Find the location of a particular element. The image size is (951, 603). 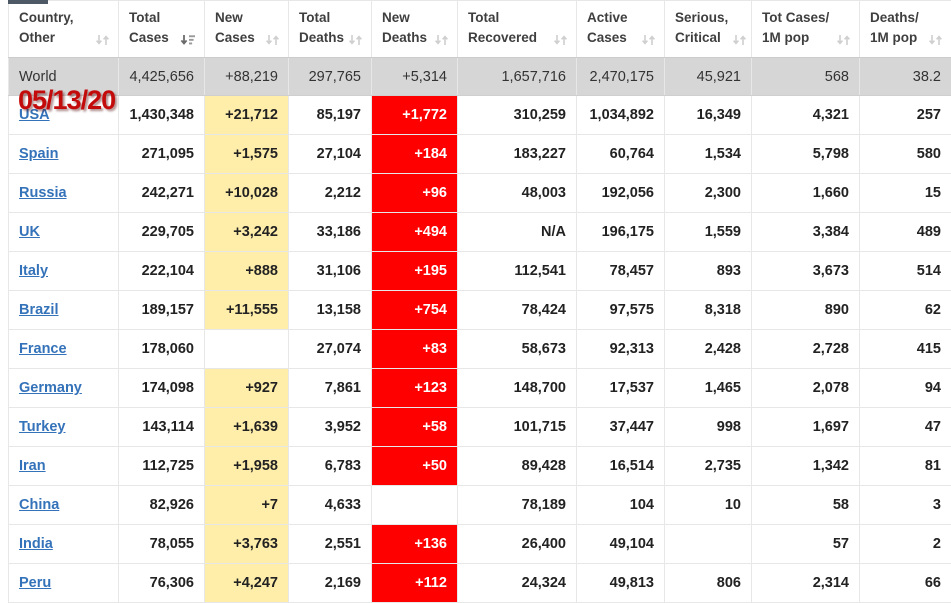

serious_critical-cell: 806 is located at coordinates (708, 583).